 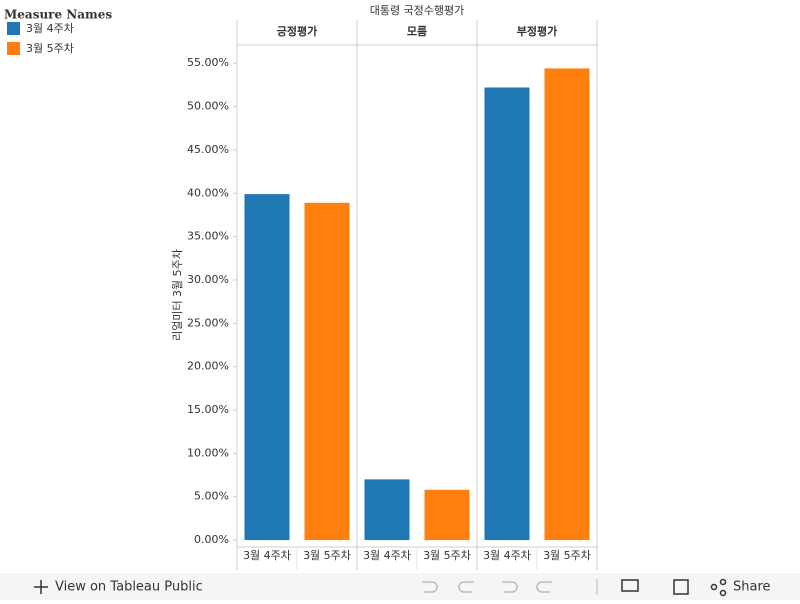 What do you see at coordinates (50, 28) in the screenshot?
I see `legend-label: 3월 4주차` at bounding box center [50, 28].